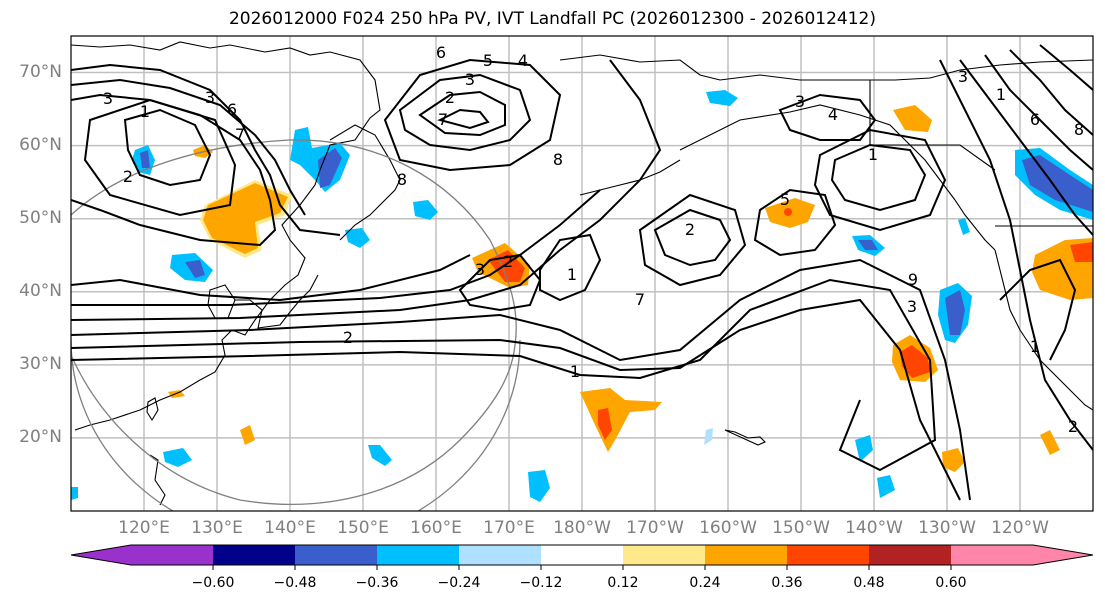 The width and height of the screenshot is (1105, 604). What do you see at coordinates (40, 71) in the screenshot?
I see `lat-label: 70°N` at bounding box center [40, 71].